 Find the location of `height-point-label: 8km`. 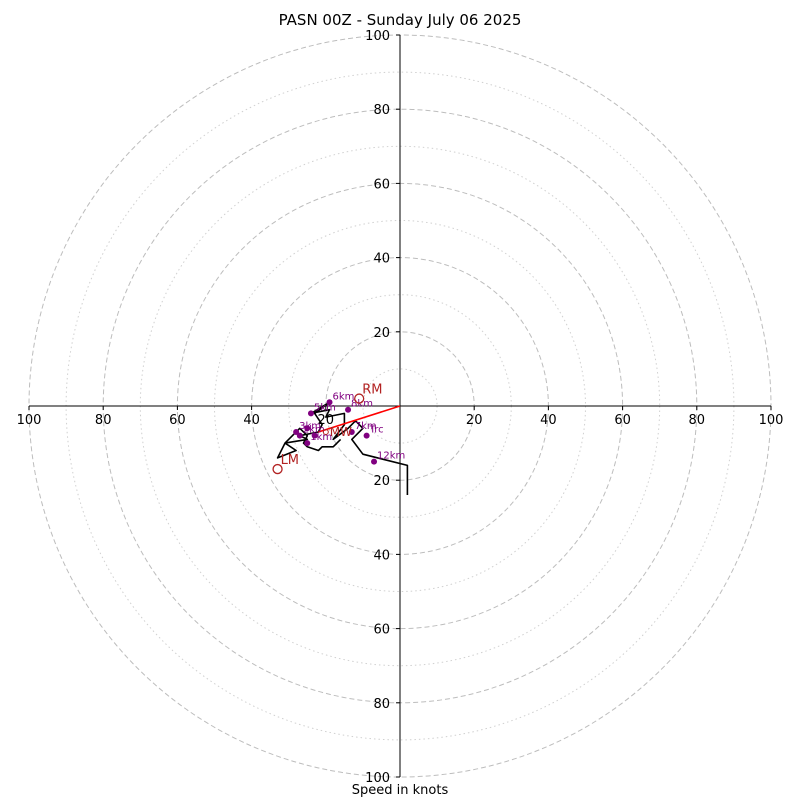

height-point-label: 8km is located at coordinates (362, 404).